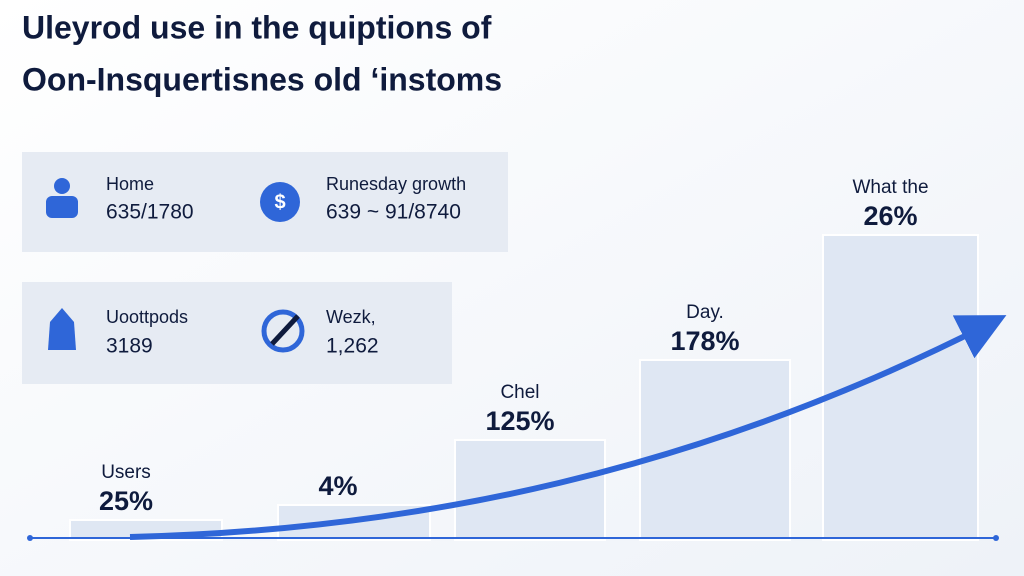 The height and width of the screenshot is (576, 1024). Describe the element at coordinates (704, 341) in the screenshot. I see `bar-value: 178%` at that location.